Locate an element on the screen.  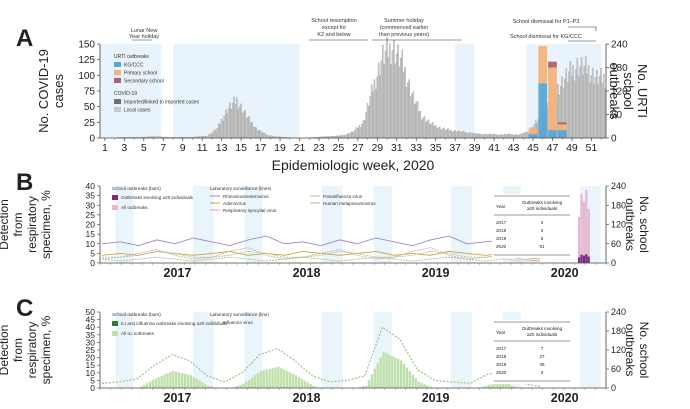
year-label: 2020 is located at coordinates (565, 398).